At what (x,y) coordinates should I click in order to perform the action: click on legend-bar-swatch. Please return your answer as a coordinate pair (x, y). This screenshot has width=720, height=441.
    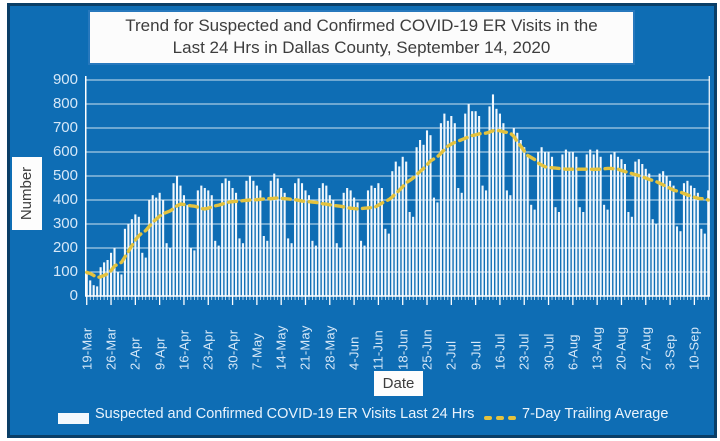
    Looking at the image, I should click on (73, 418).